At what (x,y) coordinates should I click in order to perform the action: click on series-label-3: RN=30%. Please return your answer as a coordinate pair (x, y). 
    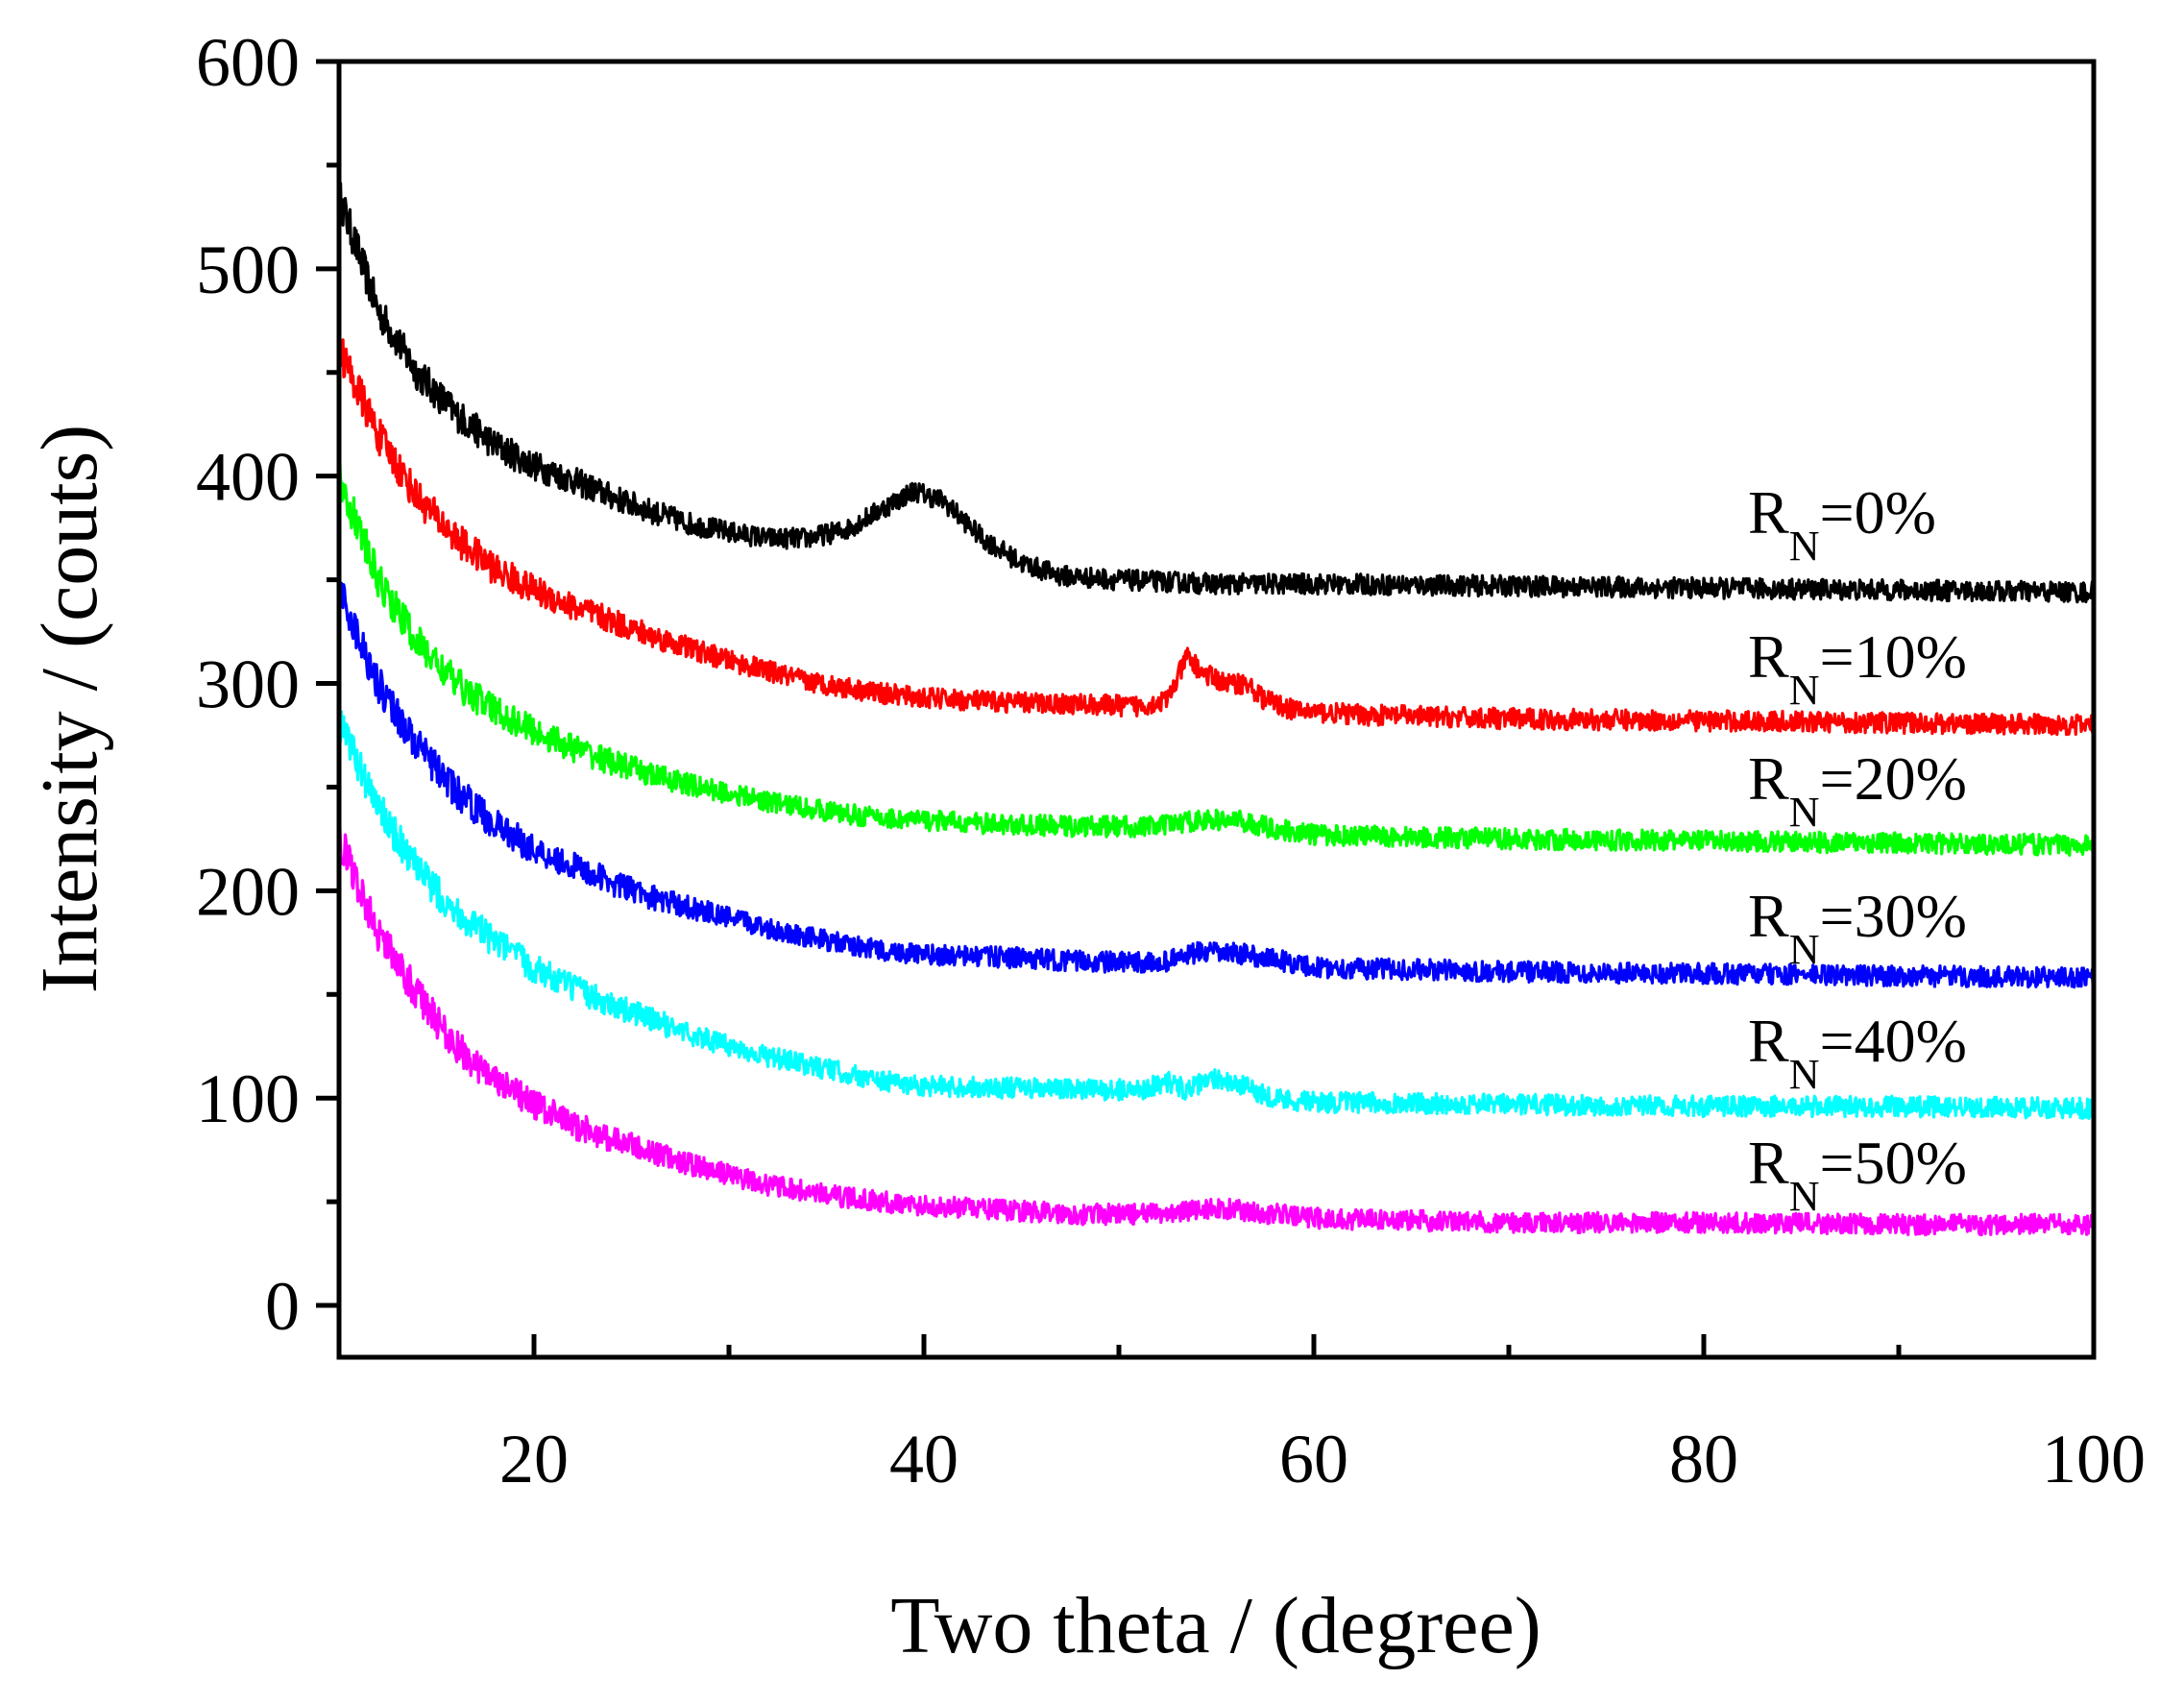
    Looking at the image, I should click on (1858, 928).